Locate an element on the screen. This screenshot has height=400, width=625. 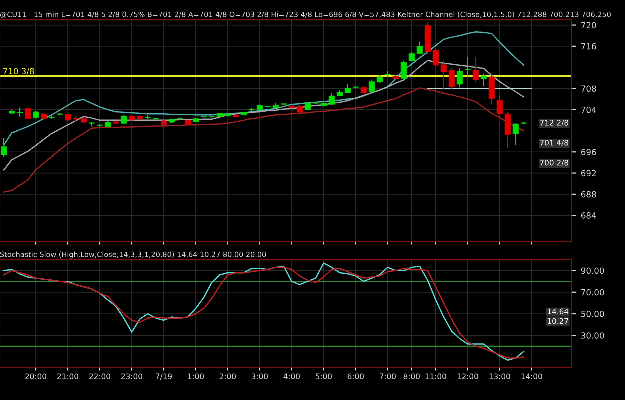
y-tick-label: 696 is located at coordinates (588, 152).